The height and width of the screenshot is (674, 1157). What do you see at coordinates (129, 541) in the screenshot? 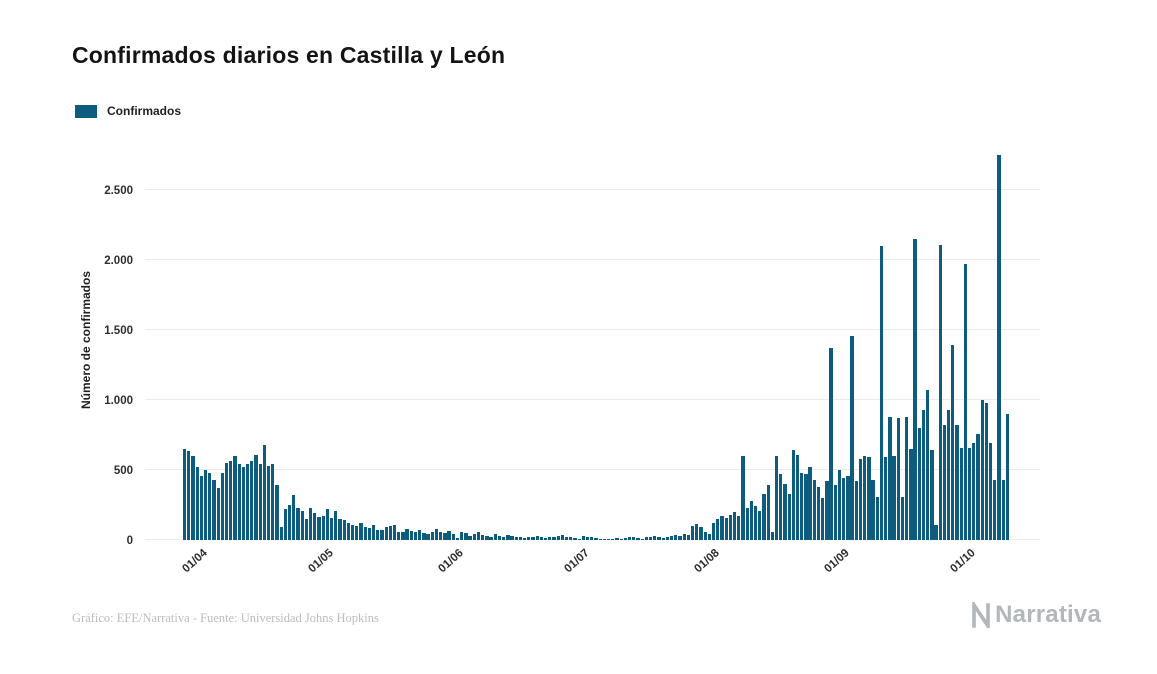
I see `y-tick-label: 0` at bounding box center [129, 541].